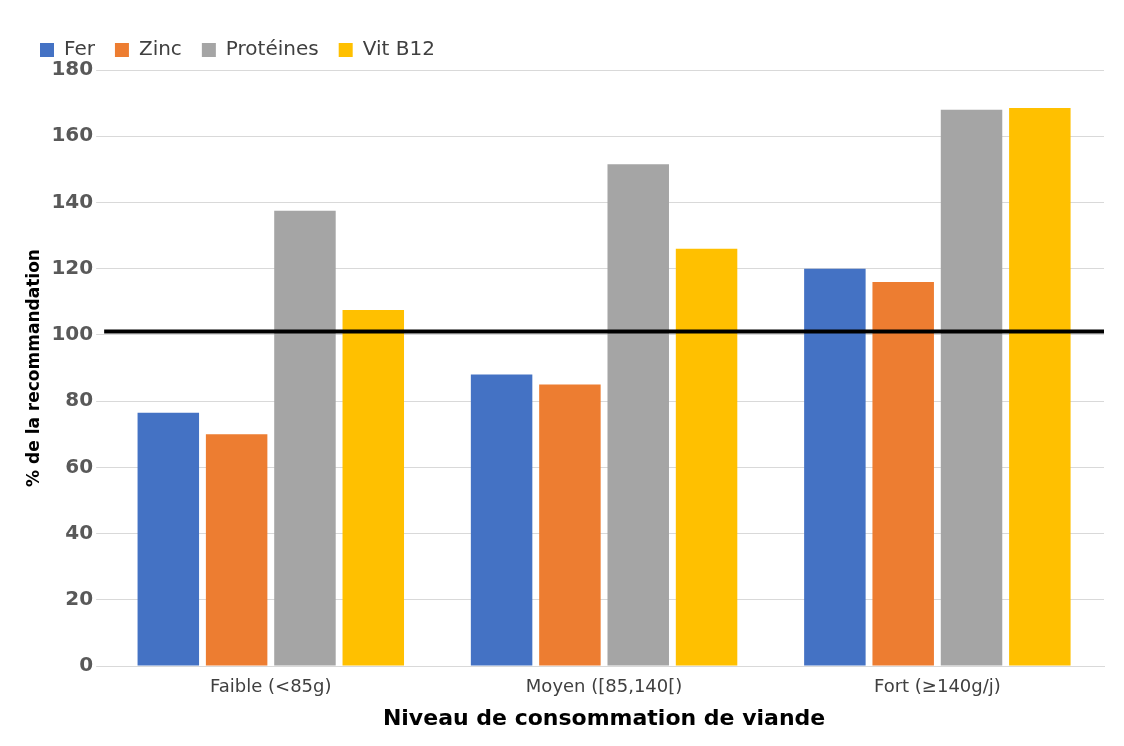  What do you see at coordinates (937, 686) in the screenshot?
I see `x-tick-label: Fort (≥140g/j)` at bounding box center [937, 686].